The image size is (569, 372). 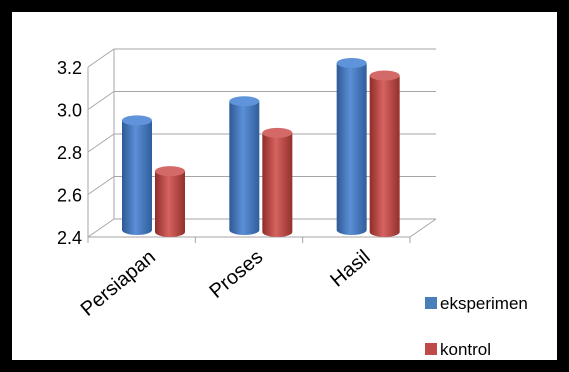 I want to click on bar-eksperimen-persiapan, so click(x=137, y=175).